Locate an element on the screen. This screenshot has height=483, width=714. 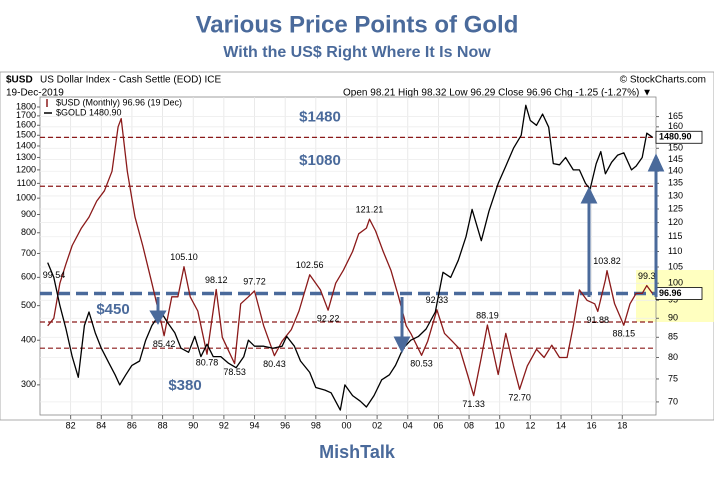
point-label: 121.21 is located at coordinates (370, 210).